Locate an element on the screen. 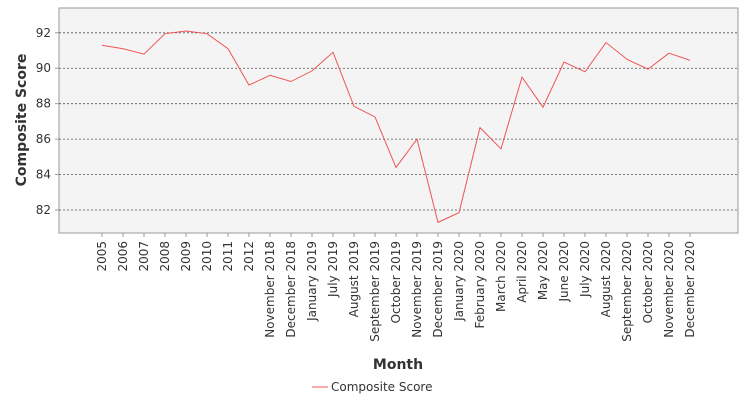  x-tick-label: 2012 is located at coordinates (249, 256).